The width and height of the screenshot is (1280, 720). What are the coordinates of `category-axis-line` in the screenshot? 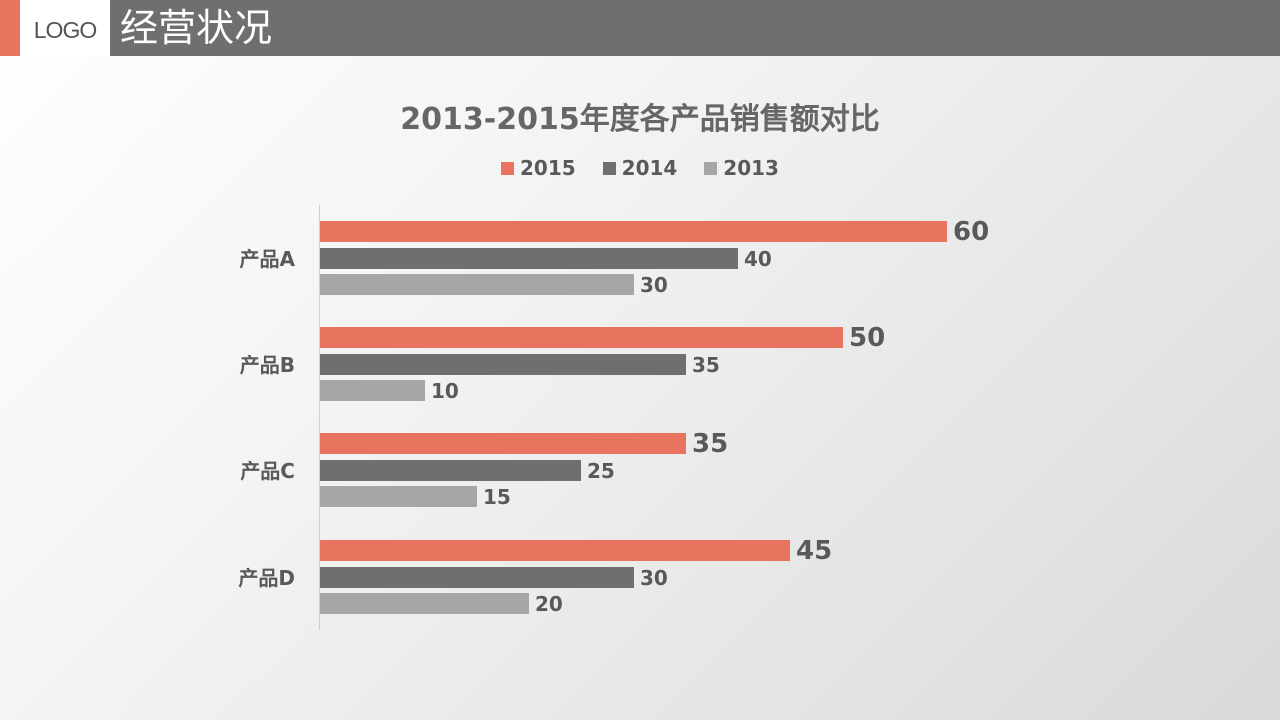 It's located at (319, 417).